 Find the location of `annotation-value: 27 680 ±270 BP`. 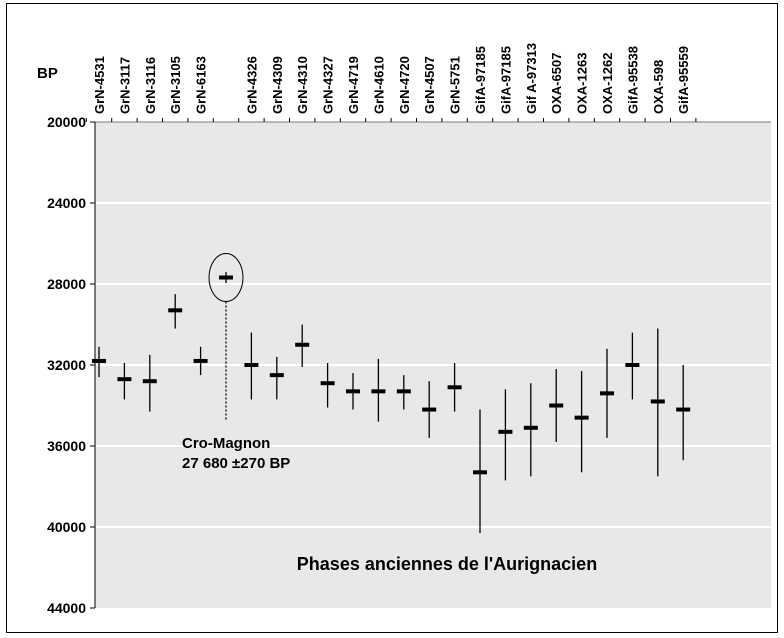

annotation-value: 27 680 ±270 BP is located at coordinates (236, 463).